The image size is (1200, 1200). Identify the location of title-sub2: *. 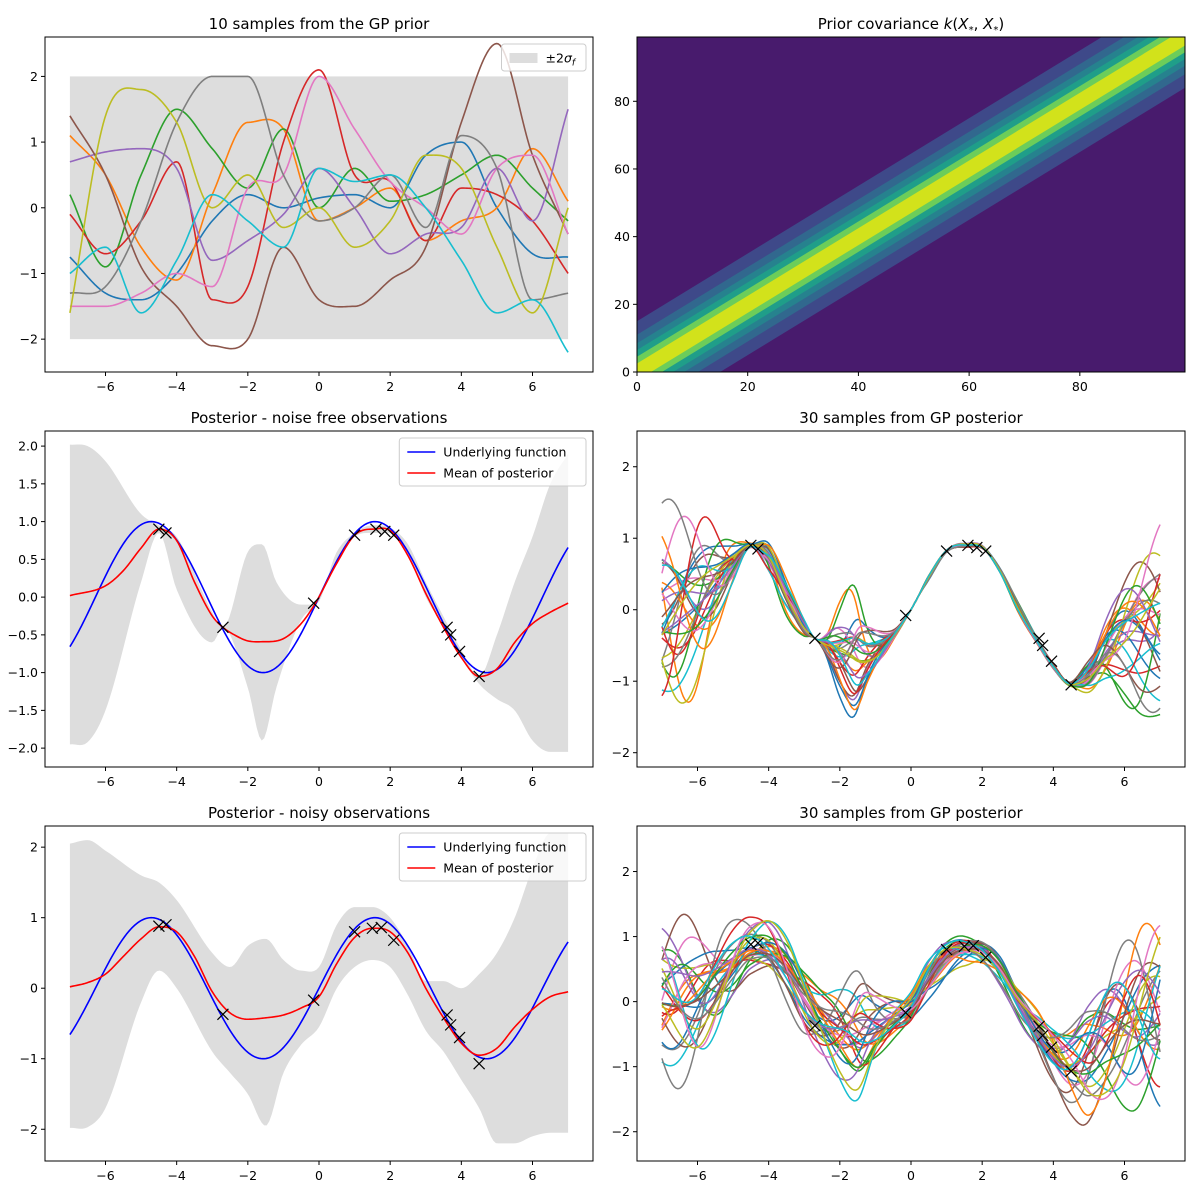
(995, 30).